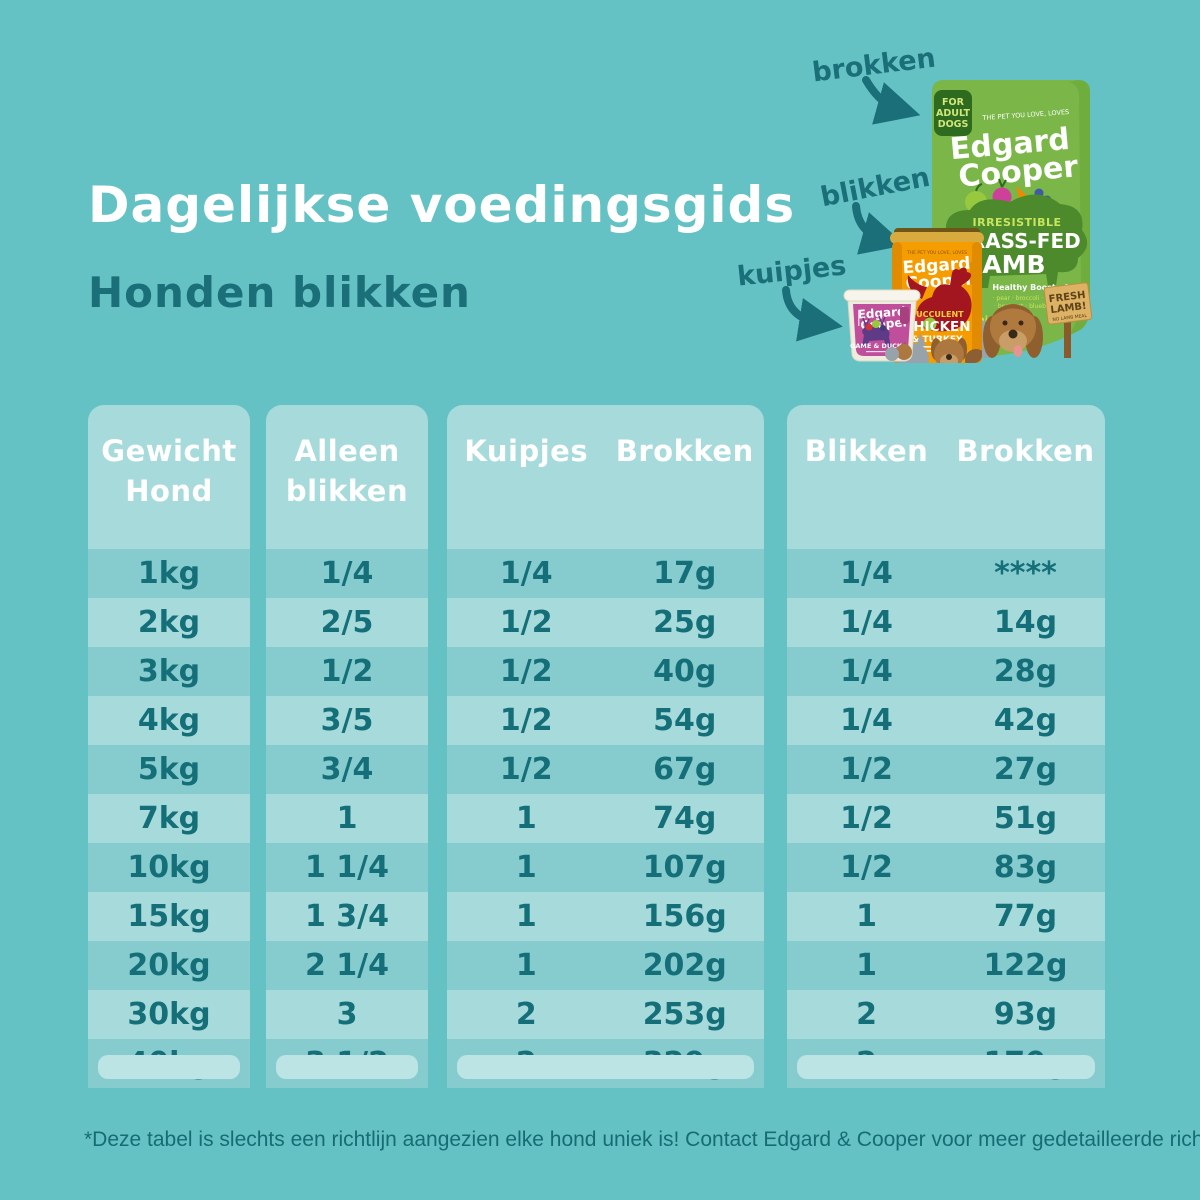  Describe the element at coordinates (875, 187) in the screenshot. I see `label-blikken: blikken` at that location.